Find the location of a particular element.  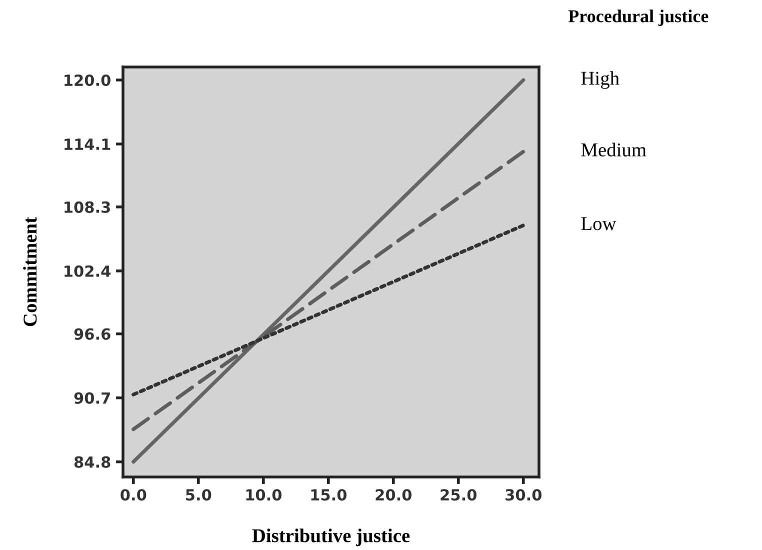

y-tick-label: 108.3 is located at coordinates (87, 207).